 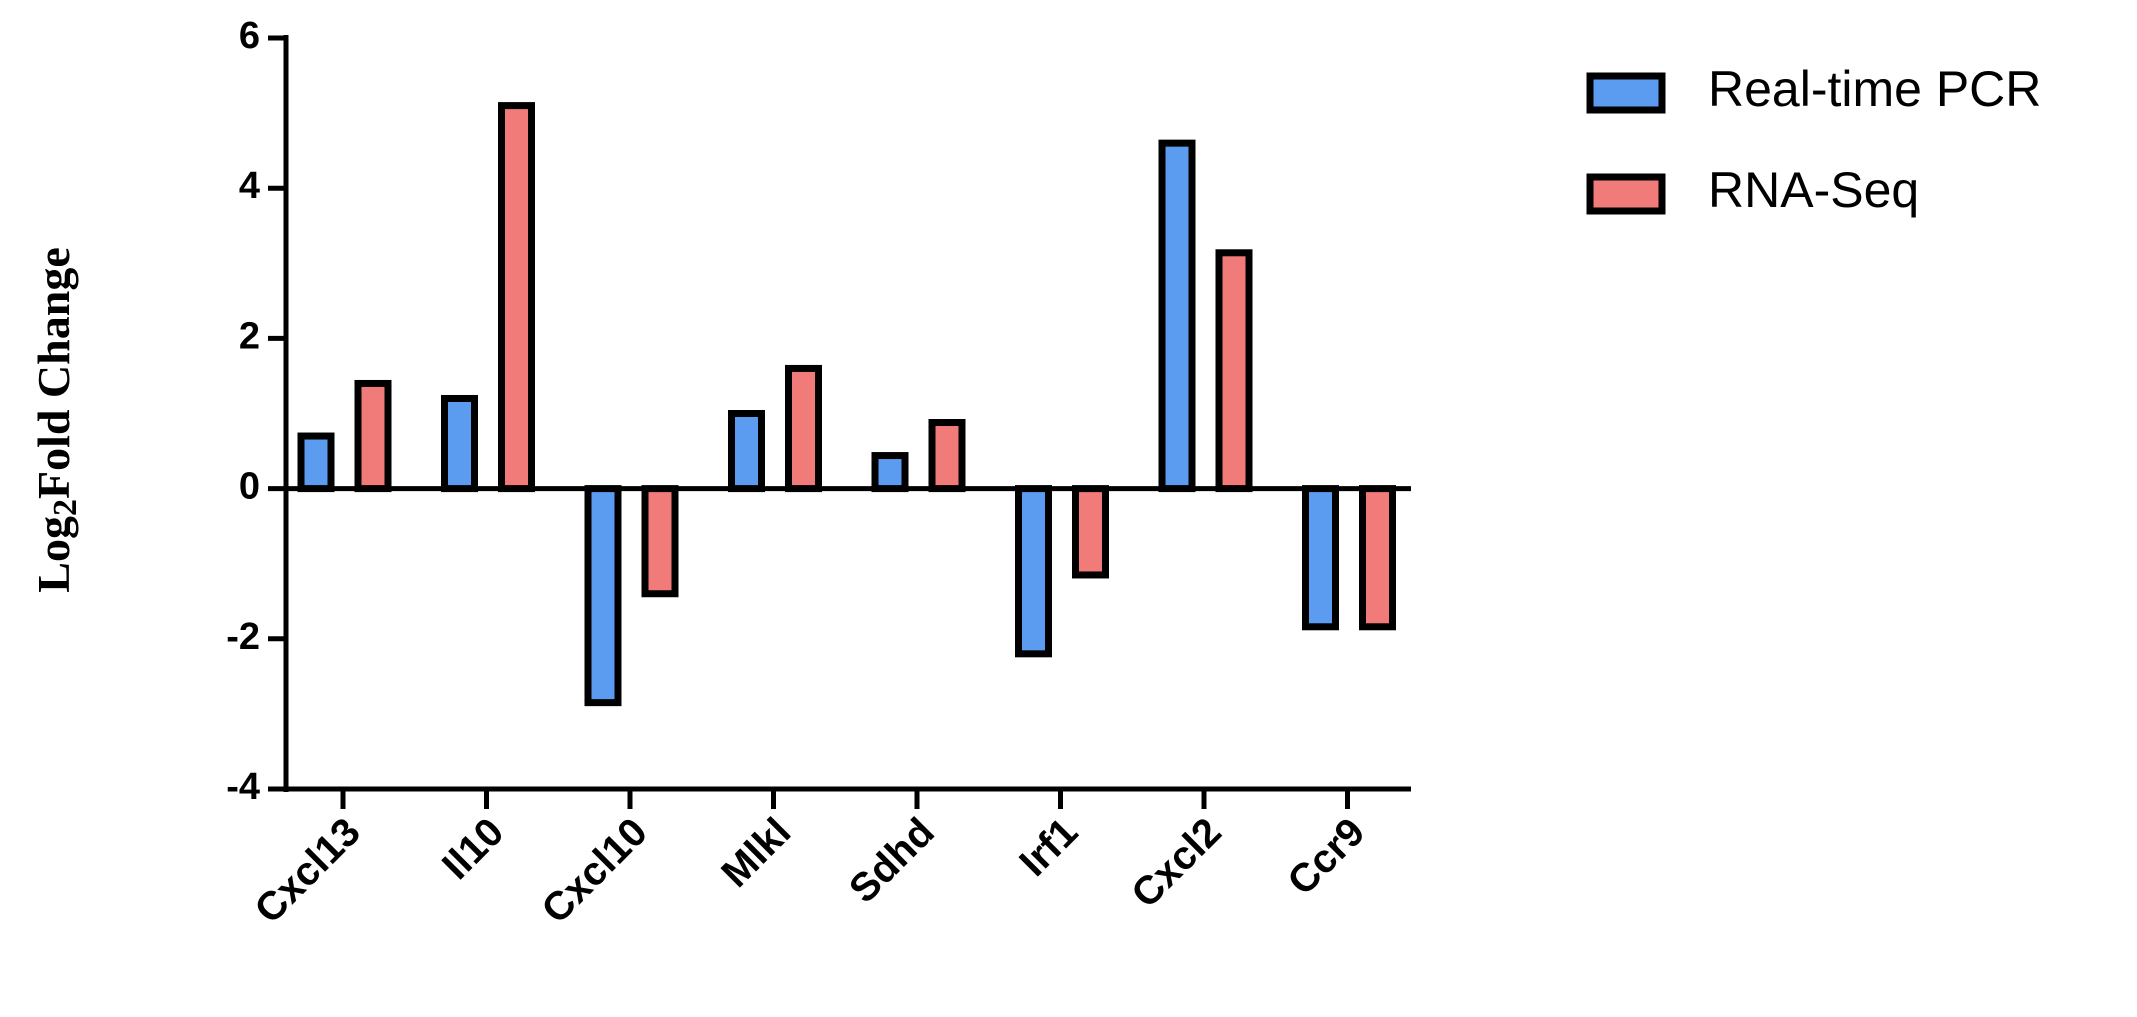 What do you see at coordinates (892, 861) in the screenshot?
I see `x-tick-label: Sdhd` at bounding box center [892, 861].